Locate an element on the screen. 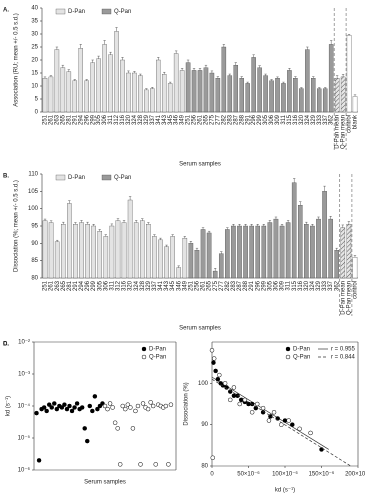 The width and height of the screenshot is (365, 500). x-tick-label: 287 is located at coordinates (236, 119).